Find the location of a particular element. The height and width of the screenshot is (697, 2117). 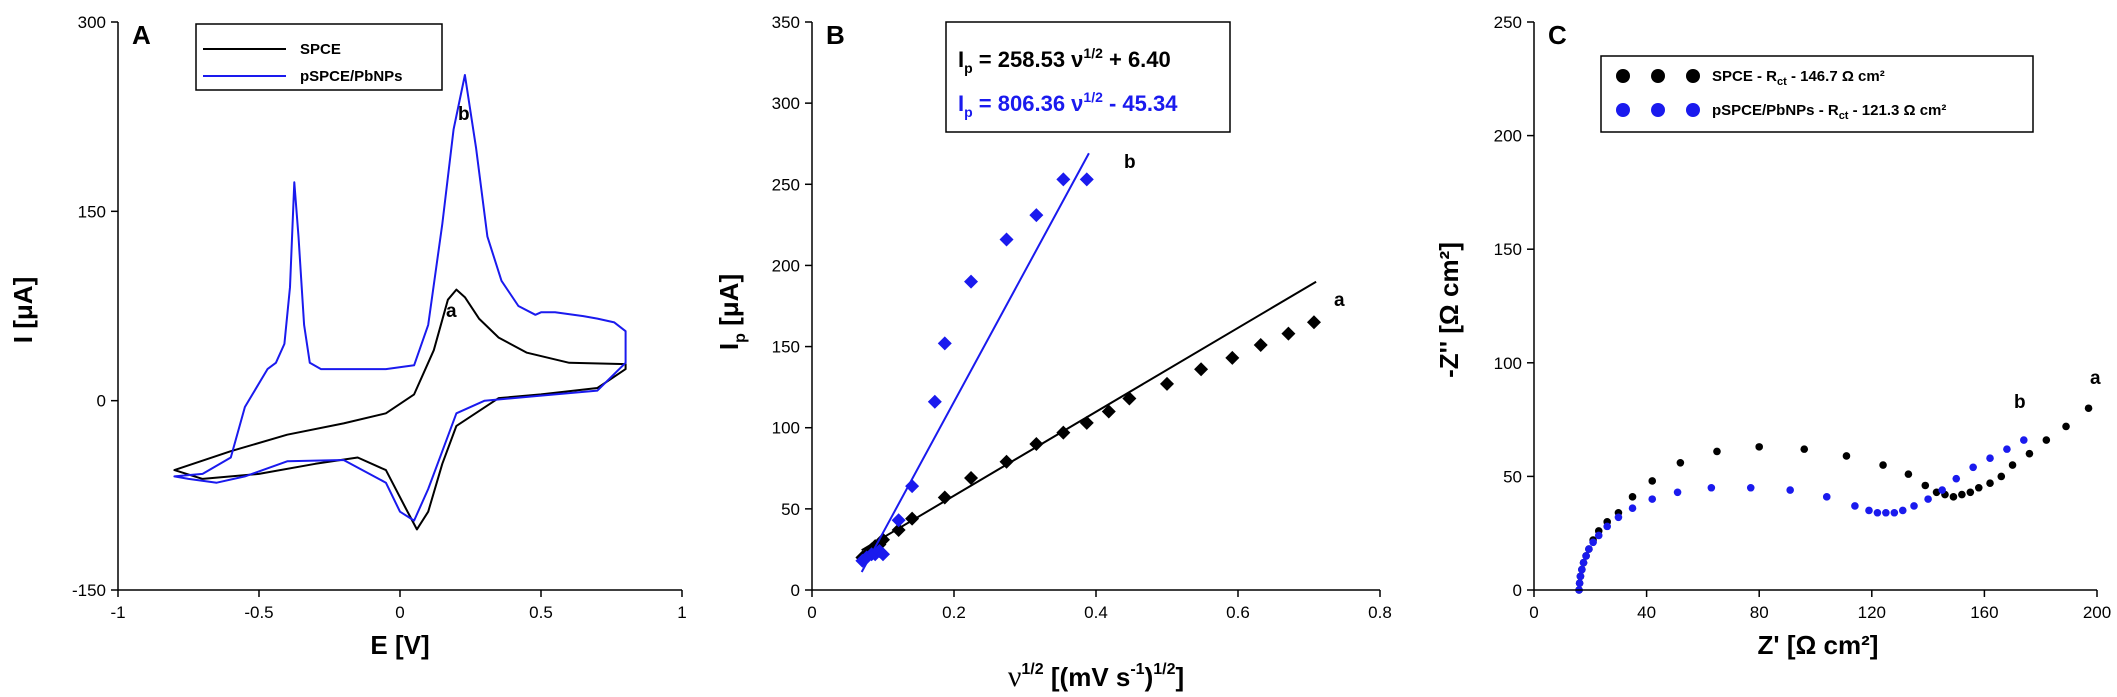

legend-label-pbnps: pSPCE/PbNPs is located at coordinates (351, 76).